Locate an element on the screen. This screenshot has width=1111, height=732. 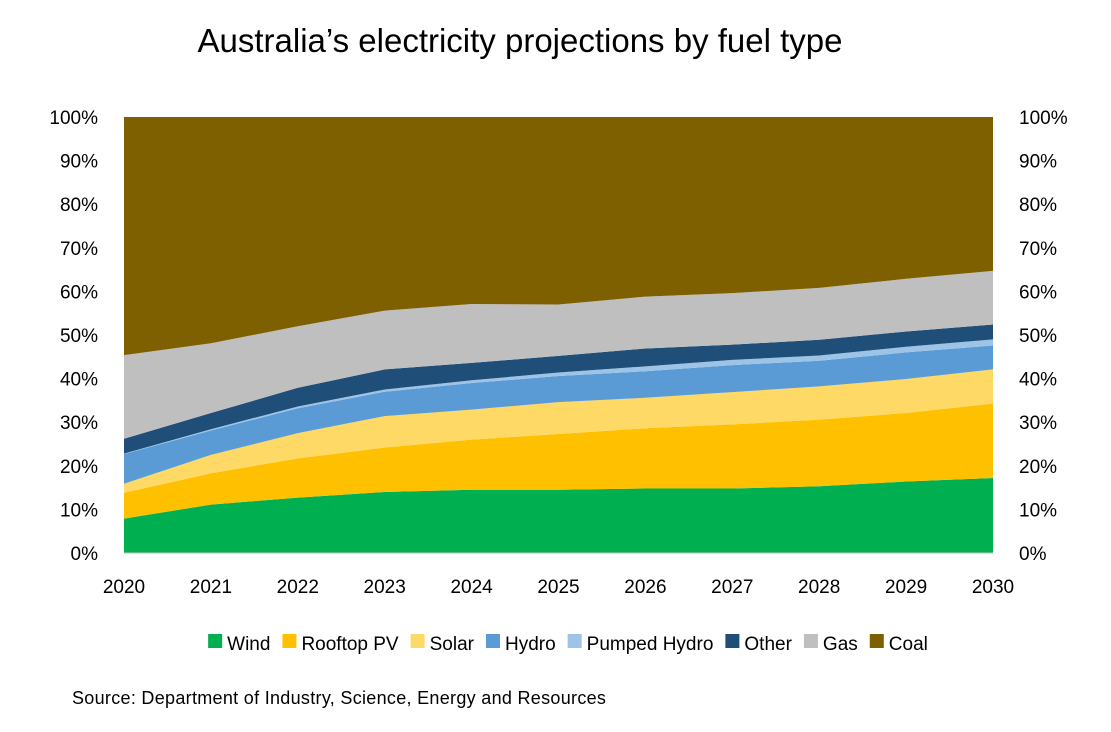
y-tick-label-left: 30% is located at coordinates (79, 423).